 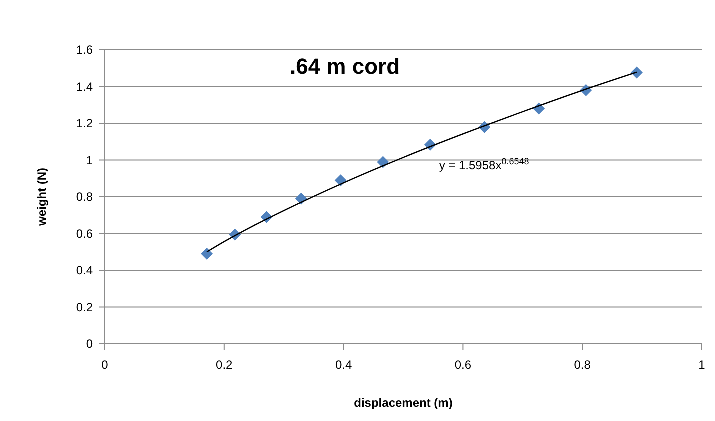 I want to click on y-axis-title: weight (N), so click(x=42, y=197).